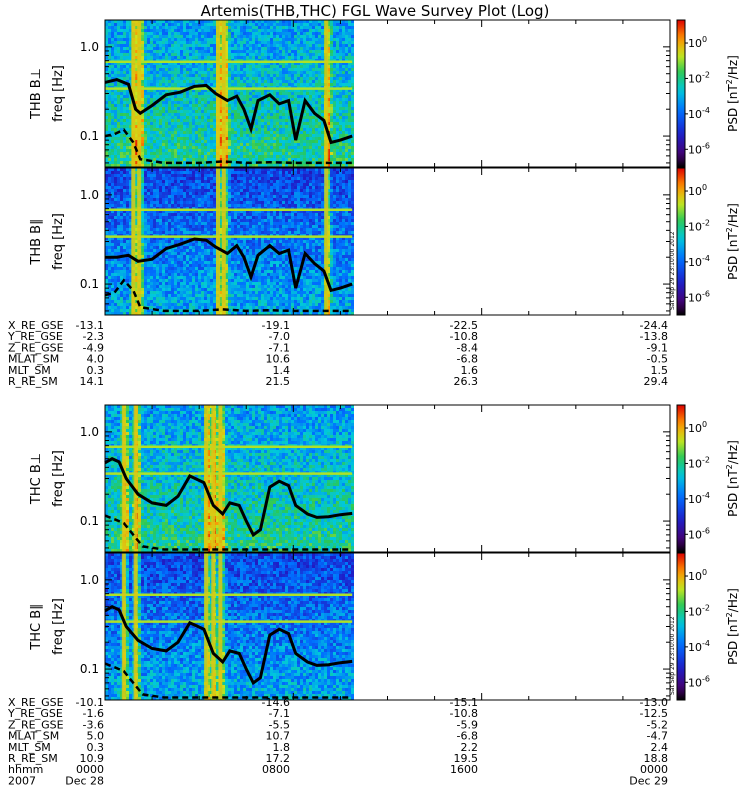 The height and width of the screenshot is (800, 750). Describe the element at coordinates (36, 724) in the screenshot. I see `ephemeris-row-label: Z_RE_GSE` at that location.